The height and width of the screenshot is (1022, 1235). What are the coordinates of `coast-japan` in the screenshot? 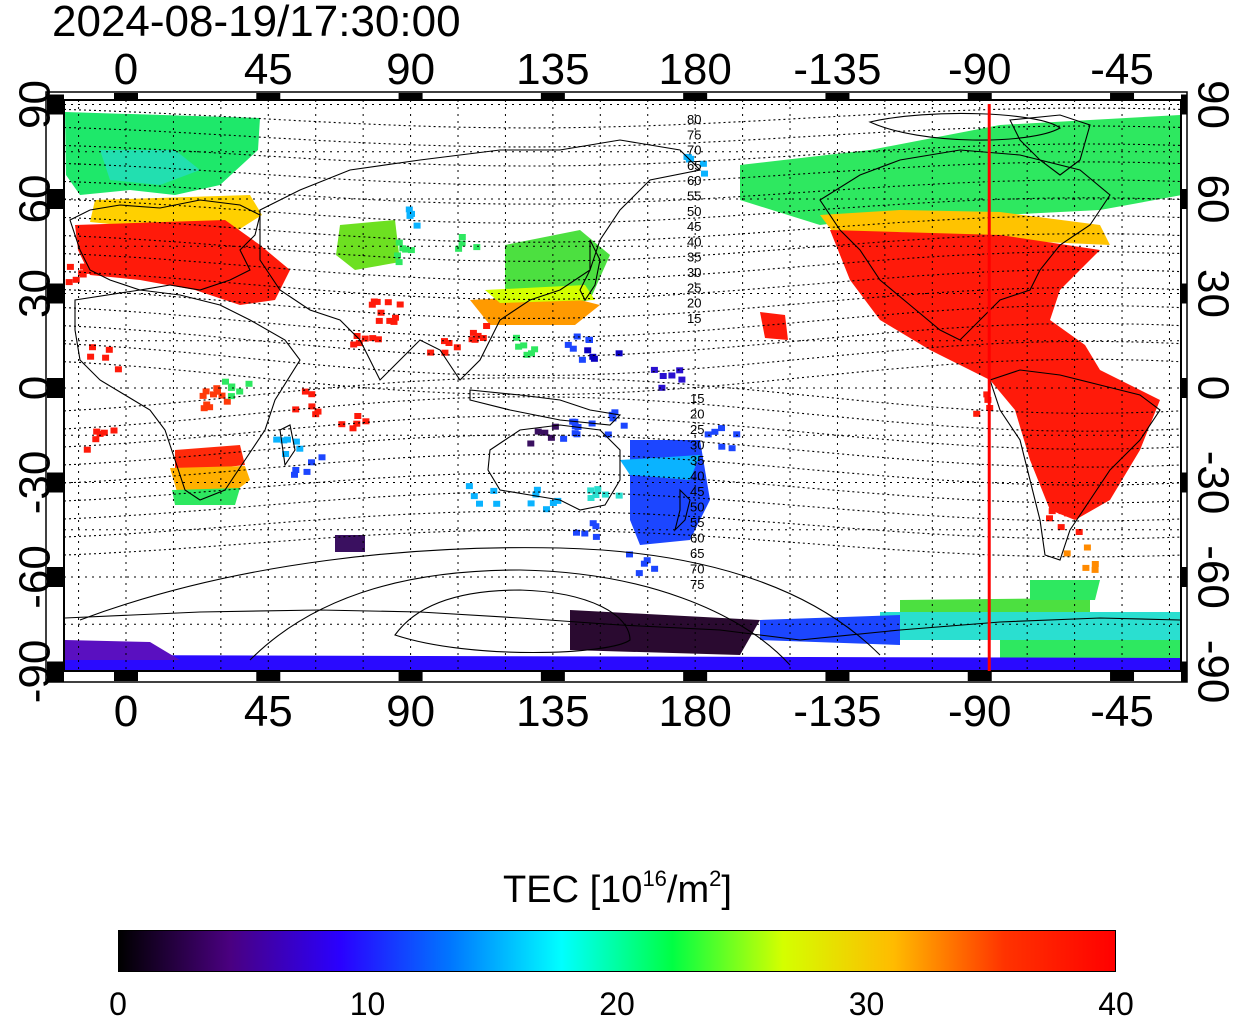 It's located at (590, 270).